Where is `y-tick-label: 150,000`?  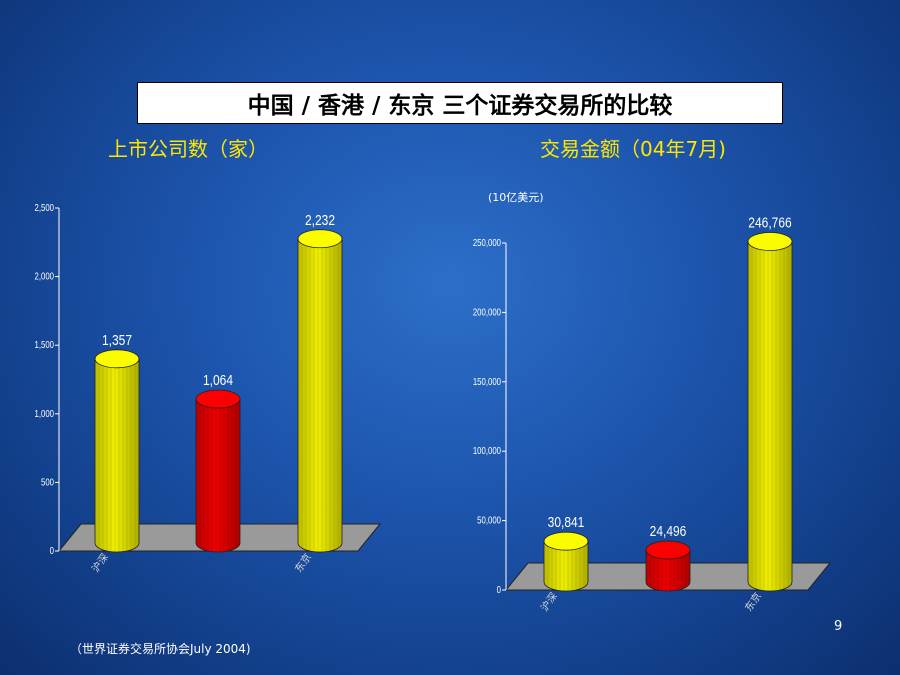
y-tick-label: 150,000 is located at coordinates (487, 381).